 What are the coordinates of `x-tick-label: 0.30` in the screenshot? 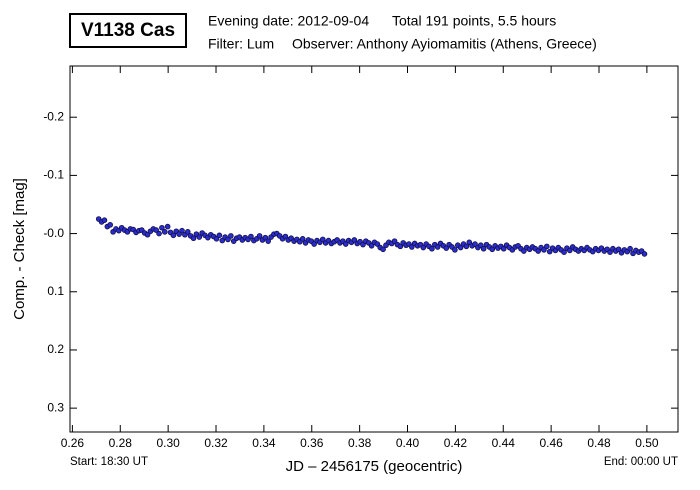 It's located at (168, 443).